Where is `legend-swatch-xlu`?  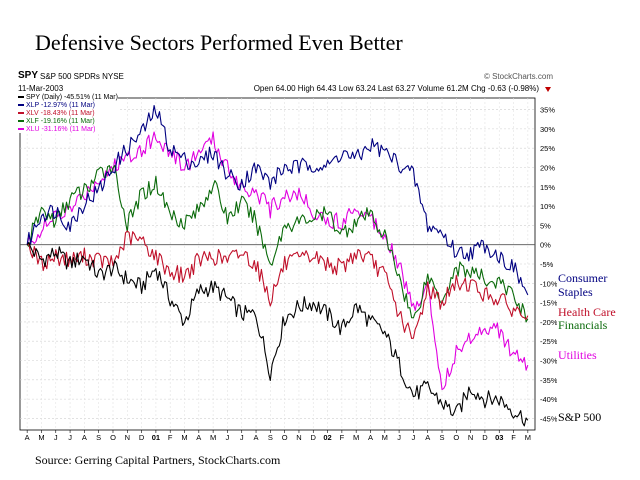
legend-swatch-xlu is located at coordinates (21, 129).